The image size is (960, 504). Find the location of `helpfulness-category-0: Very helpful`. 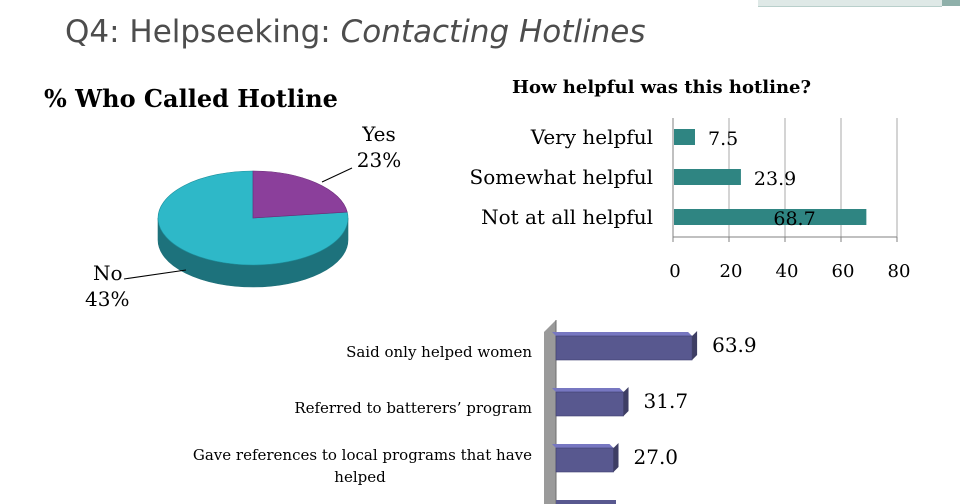

helpfulness-category-0: Very helpful is located at coordinates (591, 137).